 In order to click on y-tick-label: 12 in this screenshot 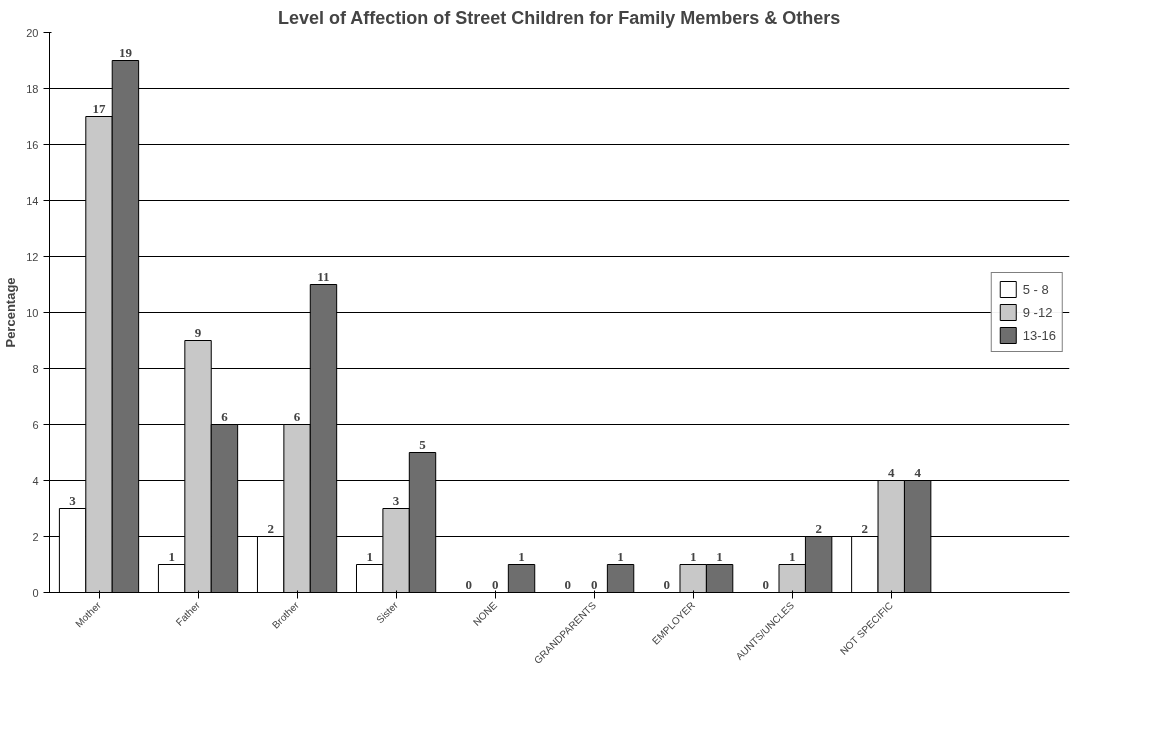, I will do `click(32, 256)`.